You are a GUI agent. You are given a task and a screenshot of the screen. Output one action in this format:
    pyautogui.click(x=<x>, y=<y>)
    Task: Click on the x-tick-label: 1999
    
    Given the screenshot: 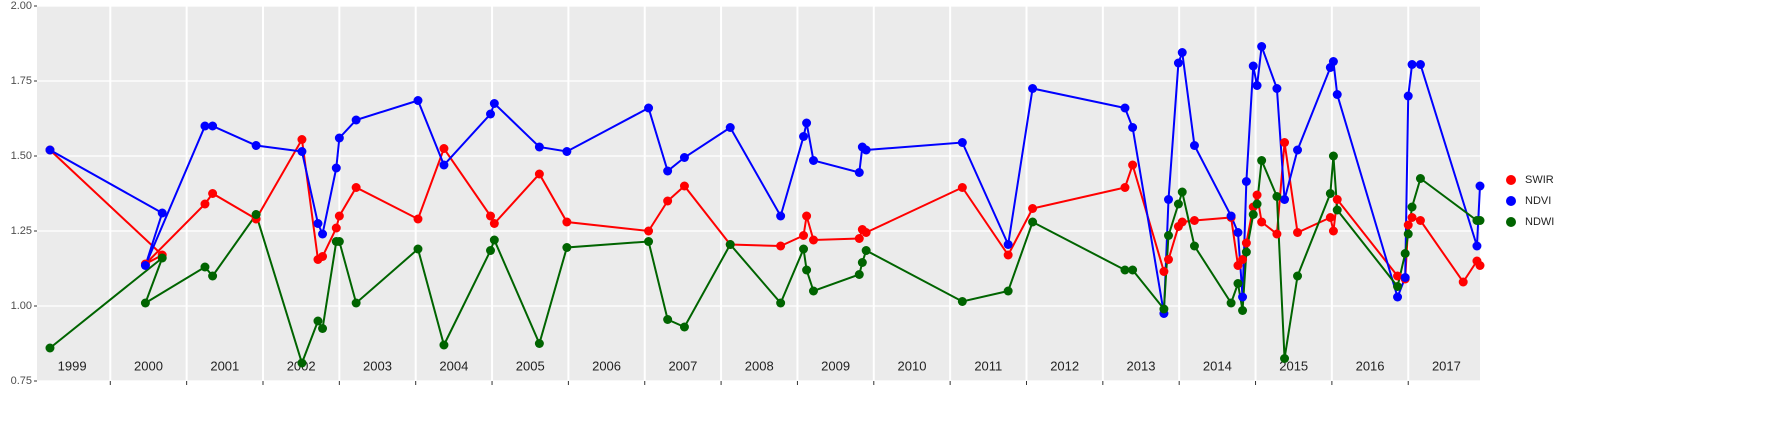 What is the action you would take?
    pyautogui.click(x=72, y=365)
    